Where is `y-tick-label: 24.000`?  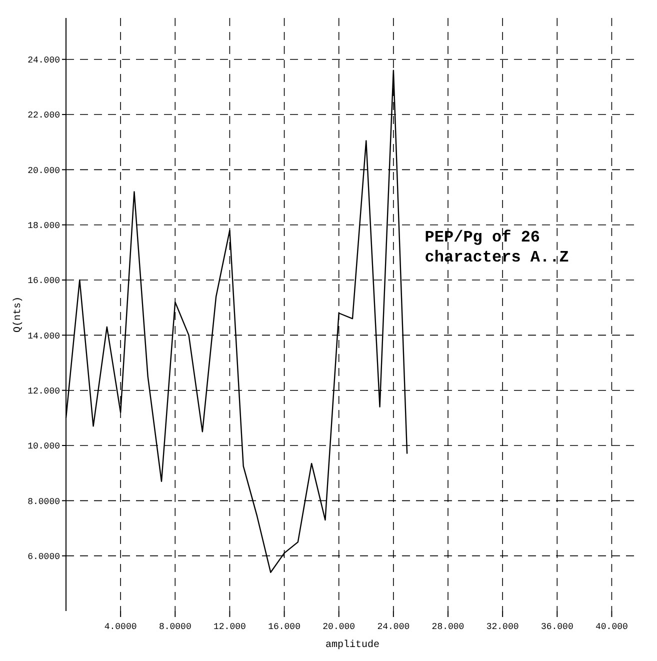 y-tick-label: 24.000 is located at coordinates (44, 61).